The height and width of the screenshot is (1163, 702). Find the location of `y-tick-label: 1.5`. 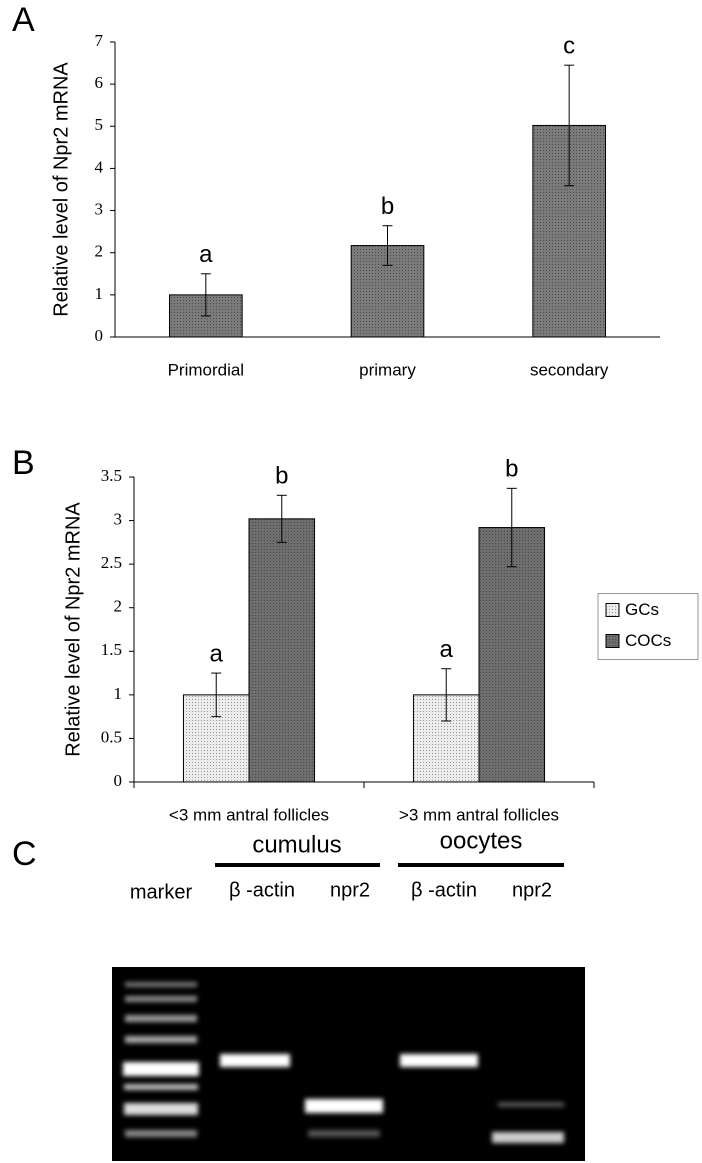

y-tick-label: 1.5 is located at coordinates (111, 649).